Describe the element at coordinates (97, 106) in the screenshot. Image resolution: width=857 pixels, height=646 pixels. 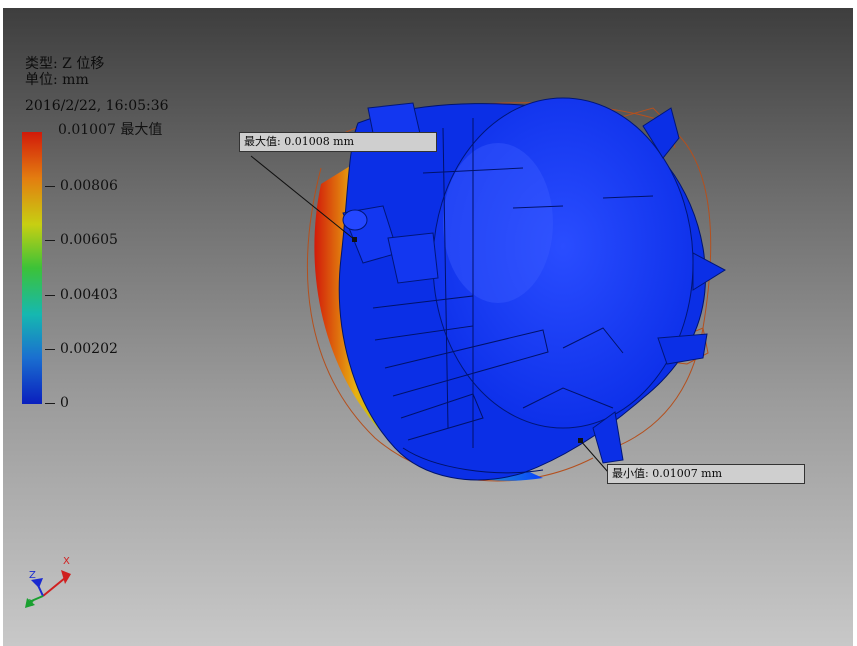
I see `timestamp: 2016/2/22, 16:05:36` at that location.